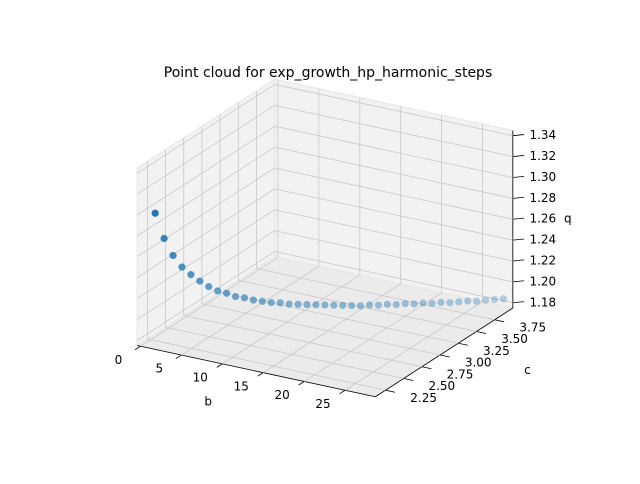 This screenshot has width=640, height=484. Describe the element at coordinates (200, 378) in the screenshot. I see `x-tick-label: 10` at that location.